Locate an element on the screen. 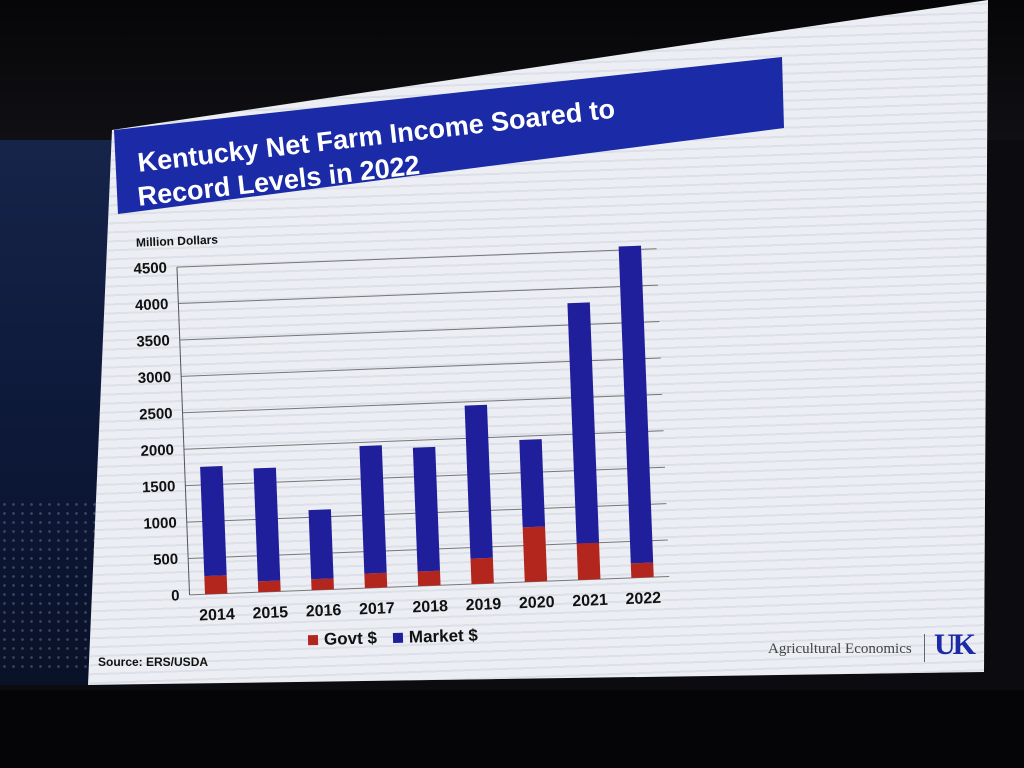  y-tick-label: 0 is located at coordinates (175, 595).